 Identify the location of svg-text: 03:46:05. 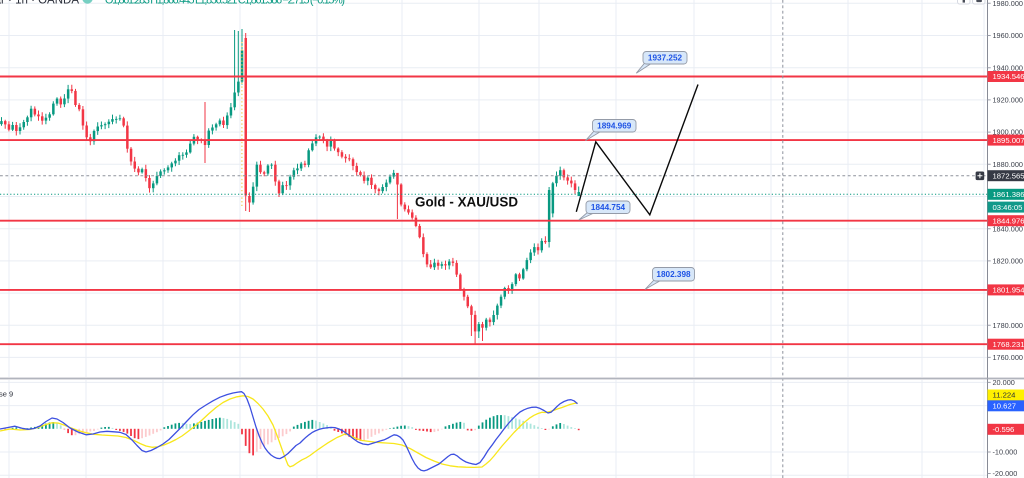
(1008, 207).